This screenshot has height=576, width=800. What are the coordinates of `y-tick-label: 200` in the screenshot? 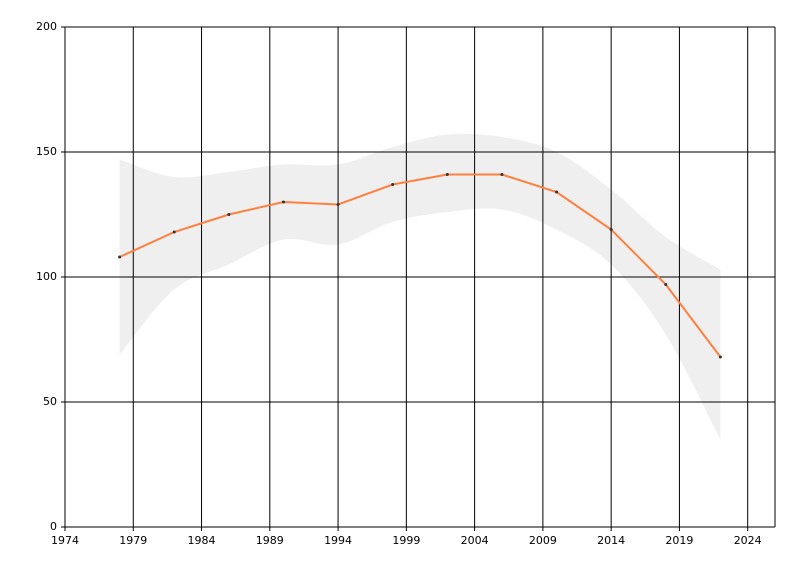 It's located at (46, 26).